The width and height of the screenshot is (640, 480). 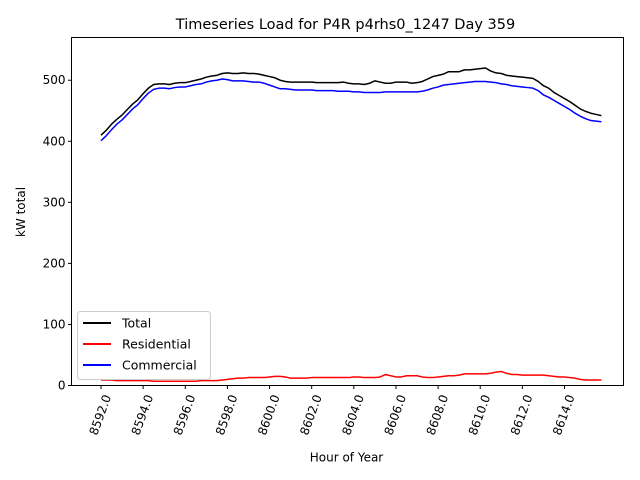 What do you see at coordinates (54, 141) in the screenshot?
I see `y-tick-label: 400` at bounding box center [54, 141].